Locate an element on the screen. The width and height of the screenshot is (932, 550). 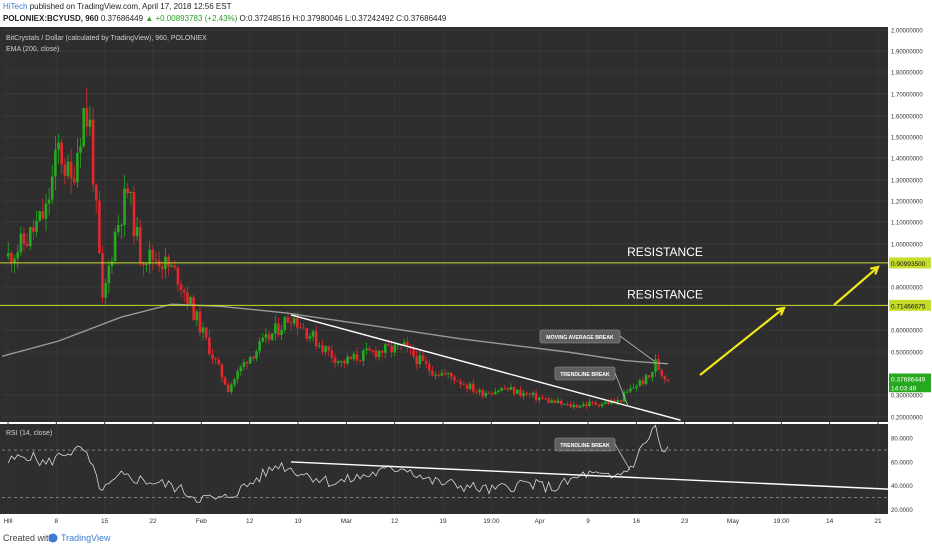
created-with-text: Created with is located at coordinates (28, 538).